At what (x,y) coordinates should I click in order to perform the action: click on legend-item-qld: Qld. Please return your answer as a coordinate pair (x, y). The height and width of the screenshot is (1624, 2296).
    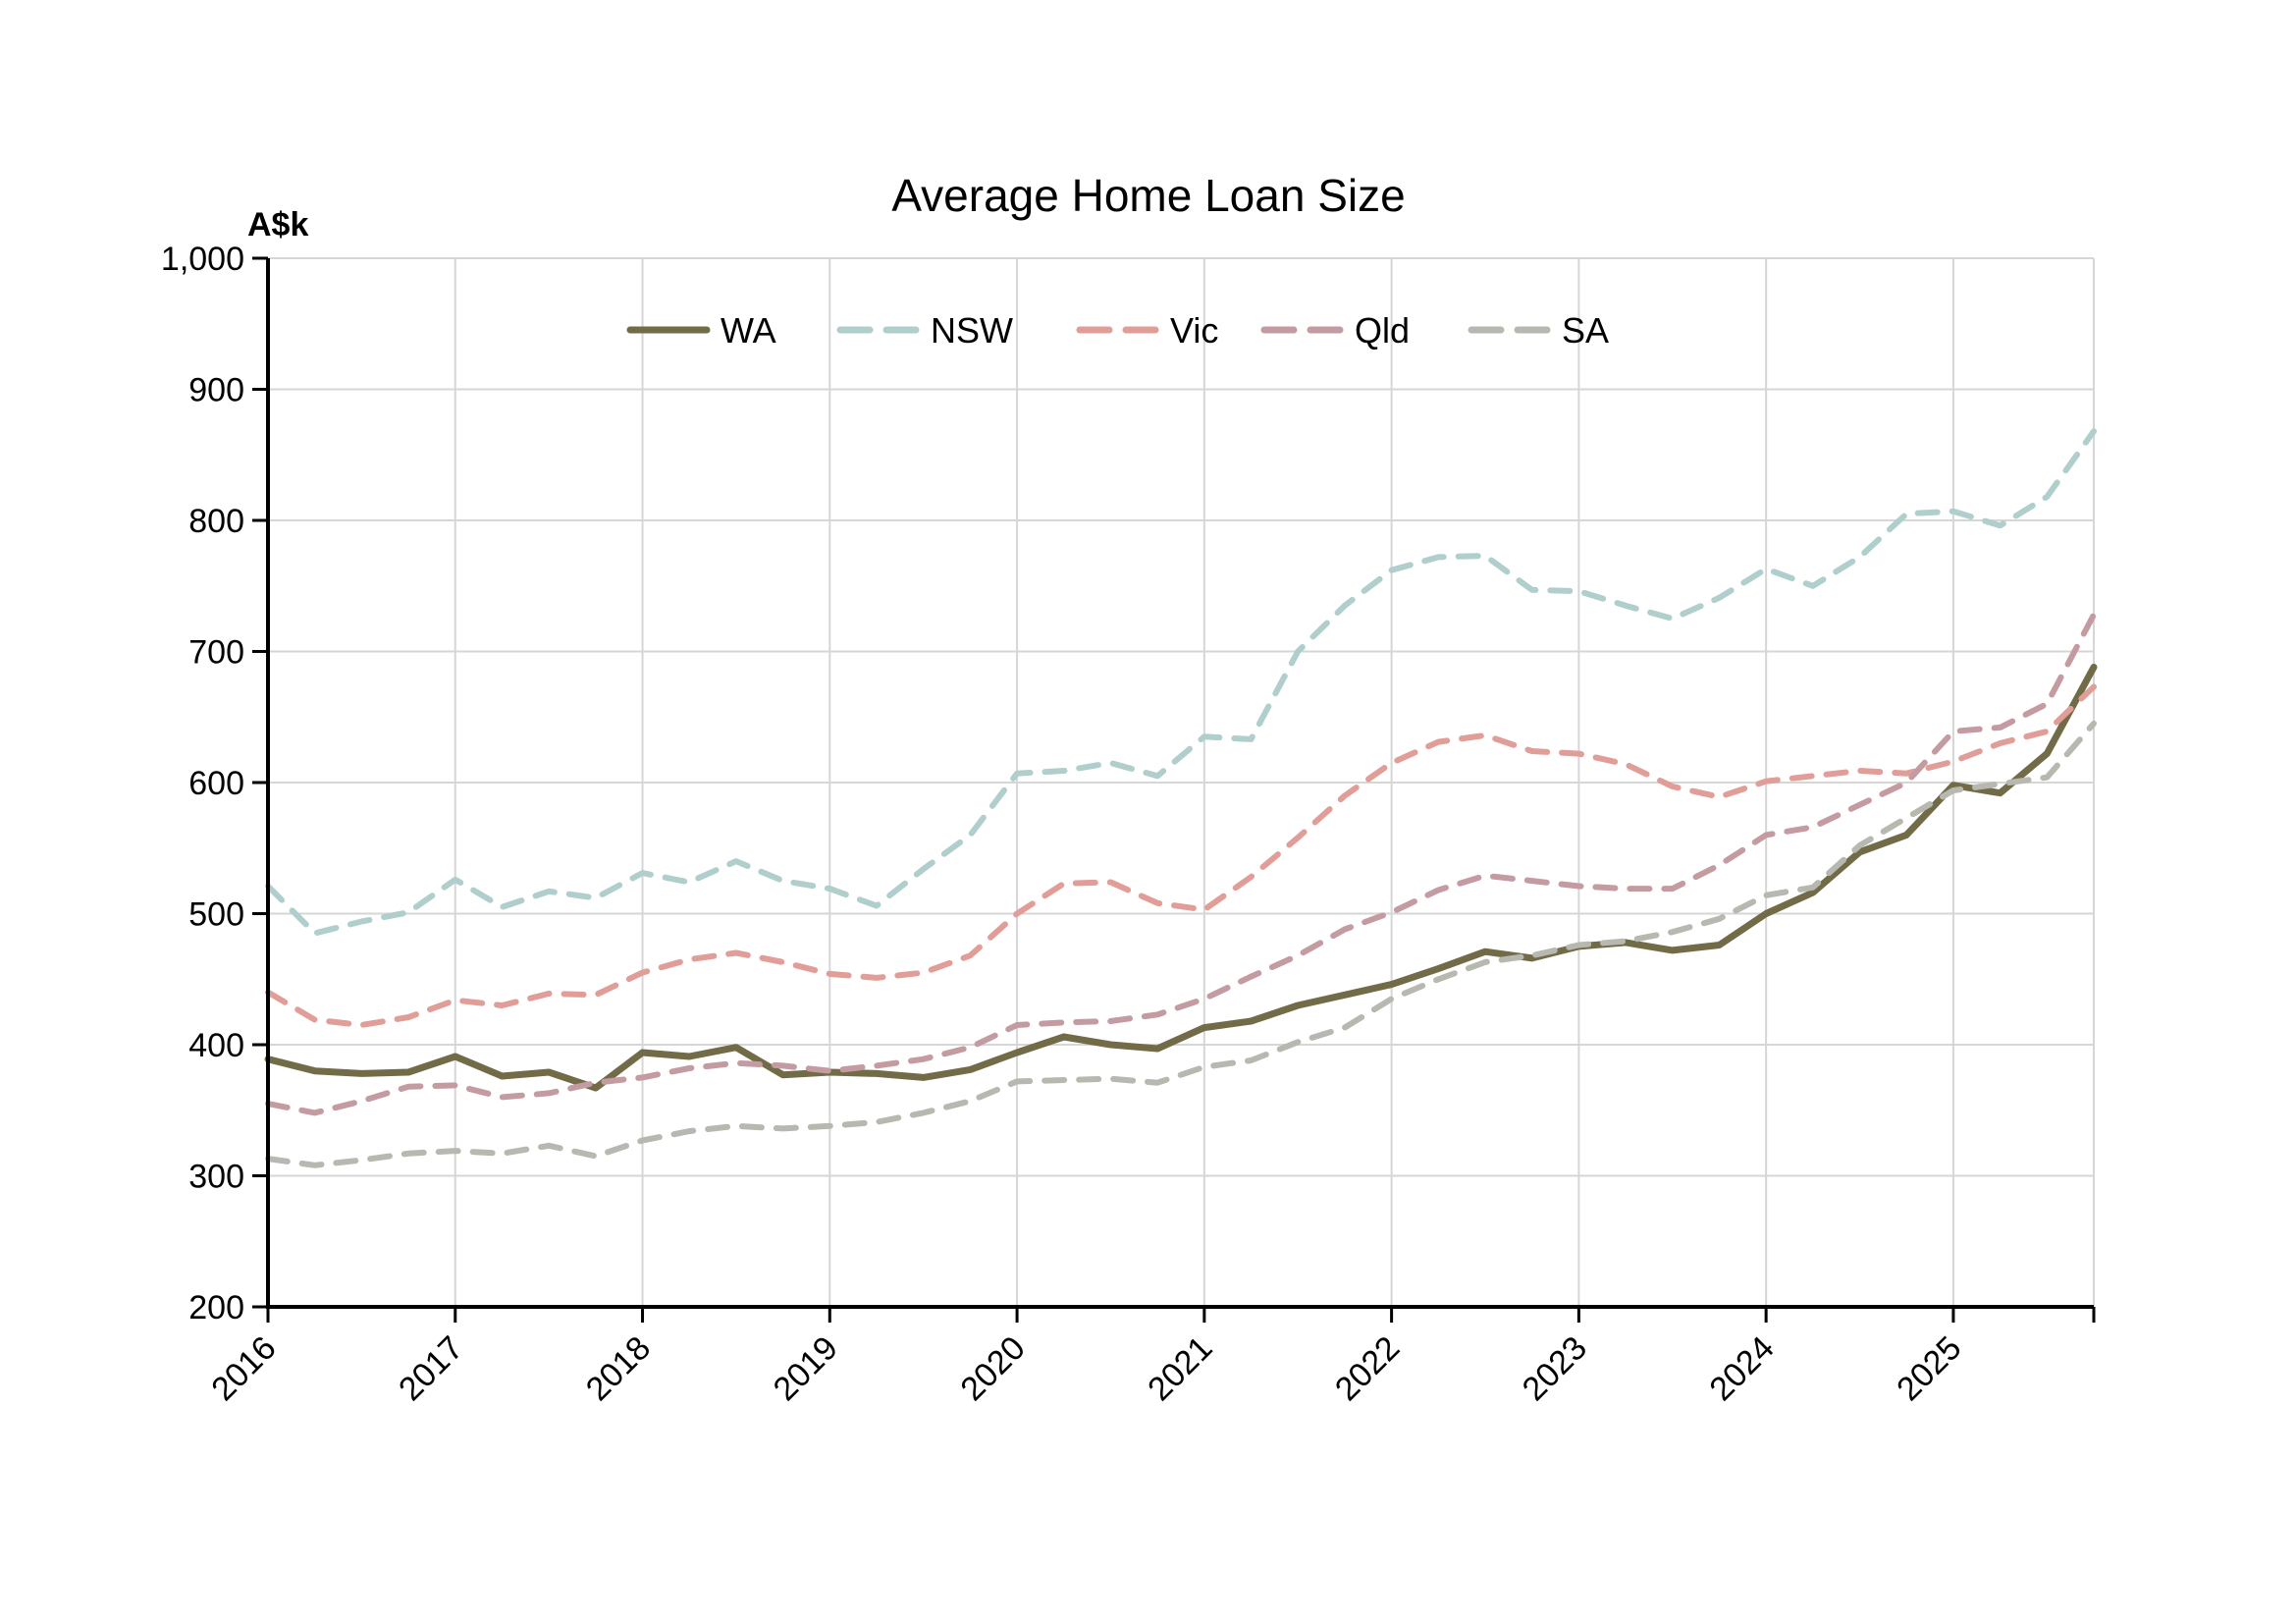
    Looking at the image, I should click on (1335, 330).